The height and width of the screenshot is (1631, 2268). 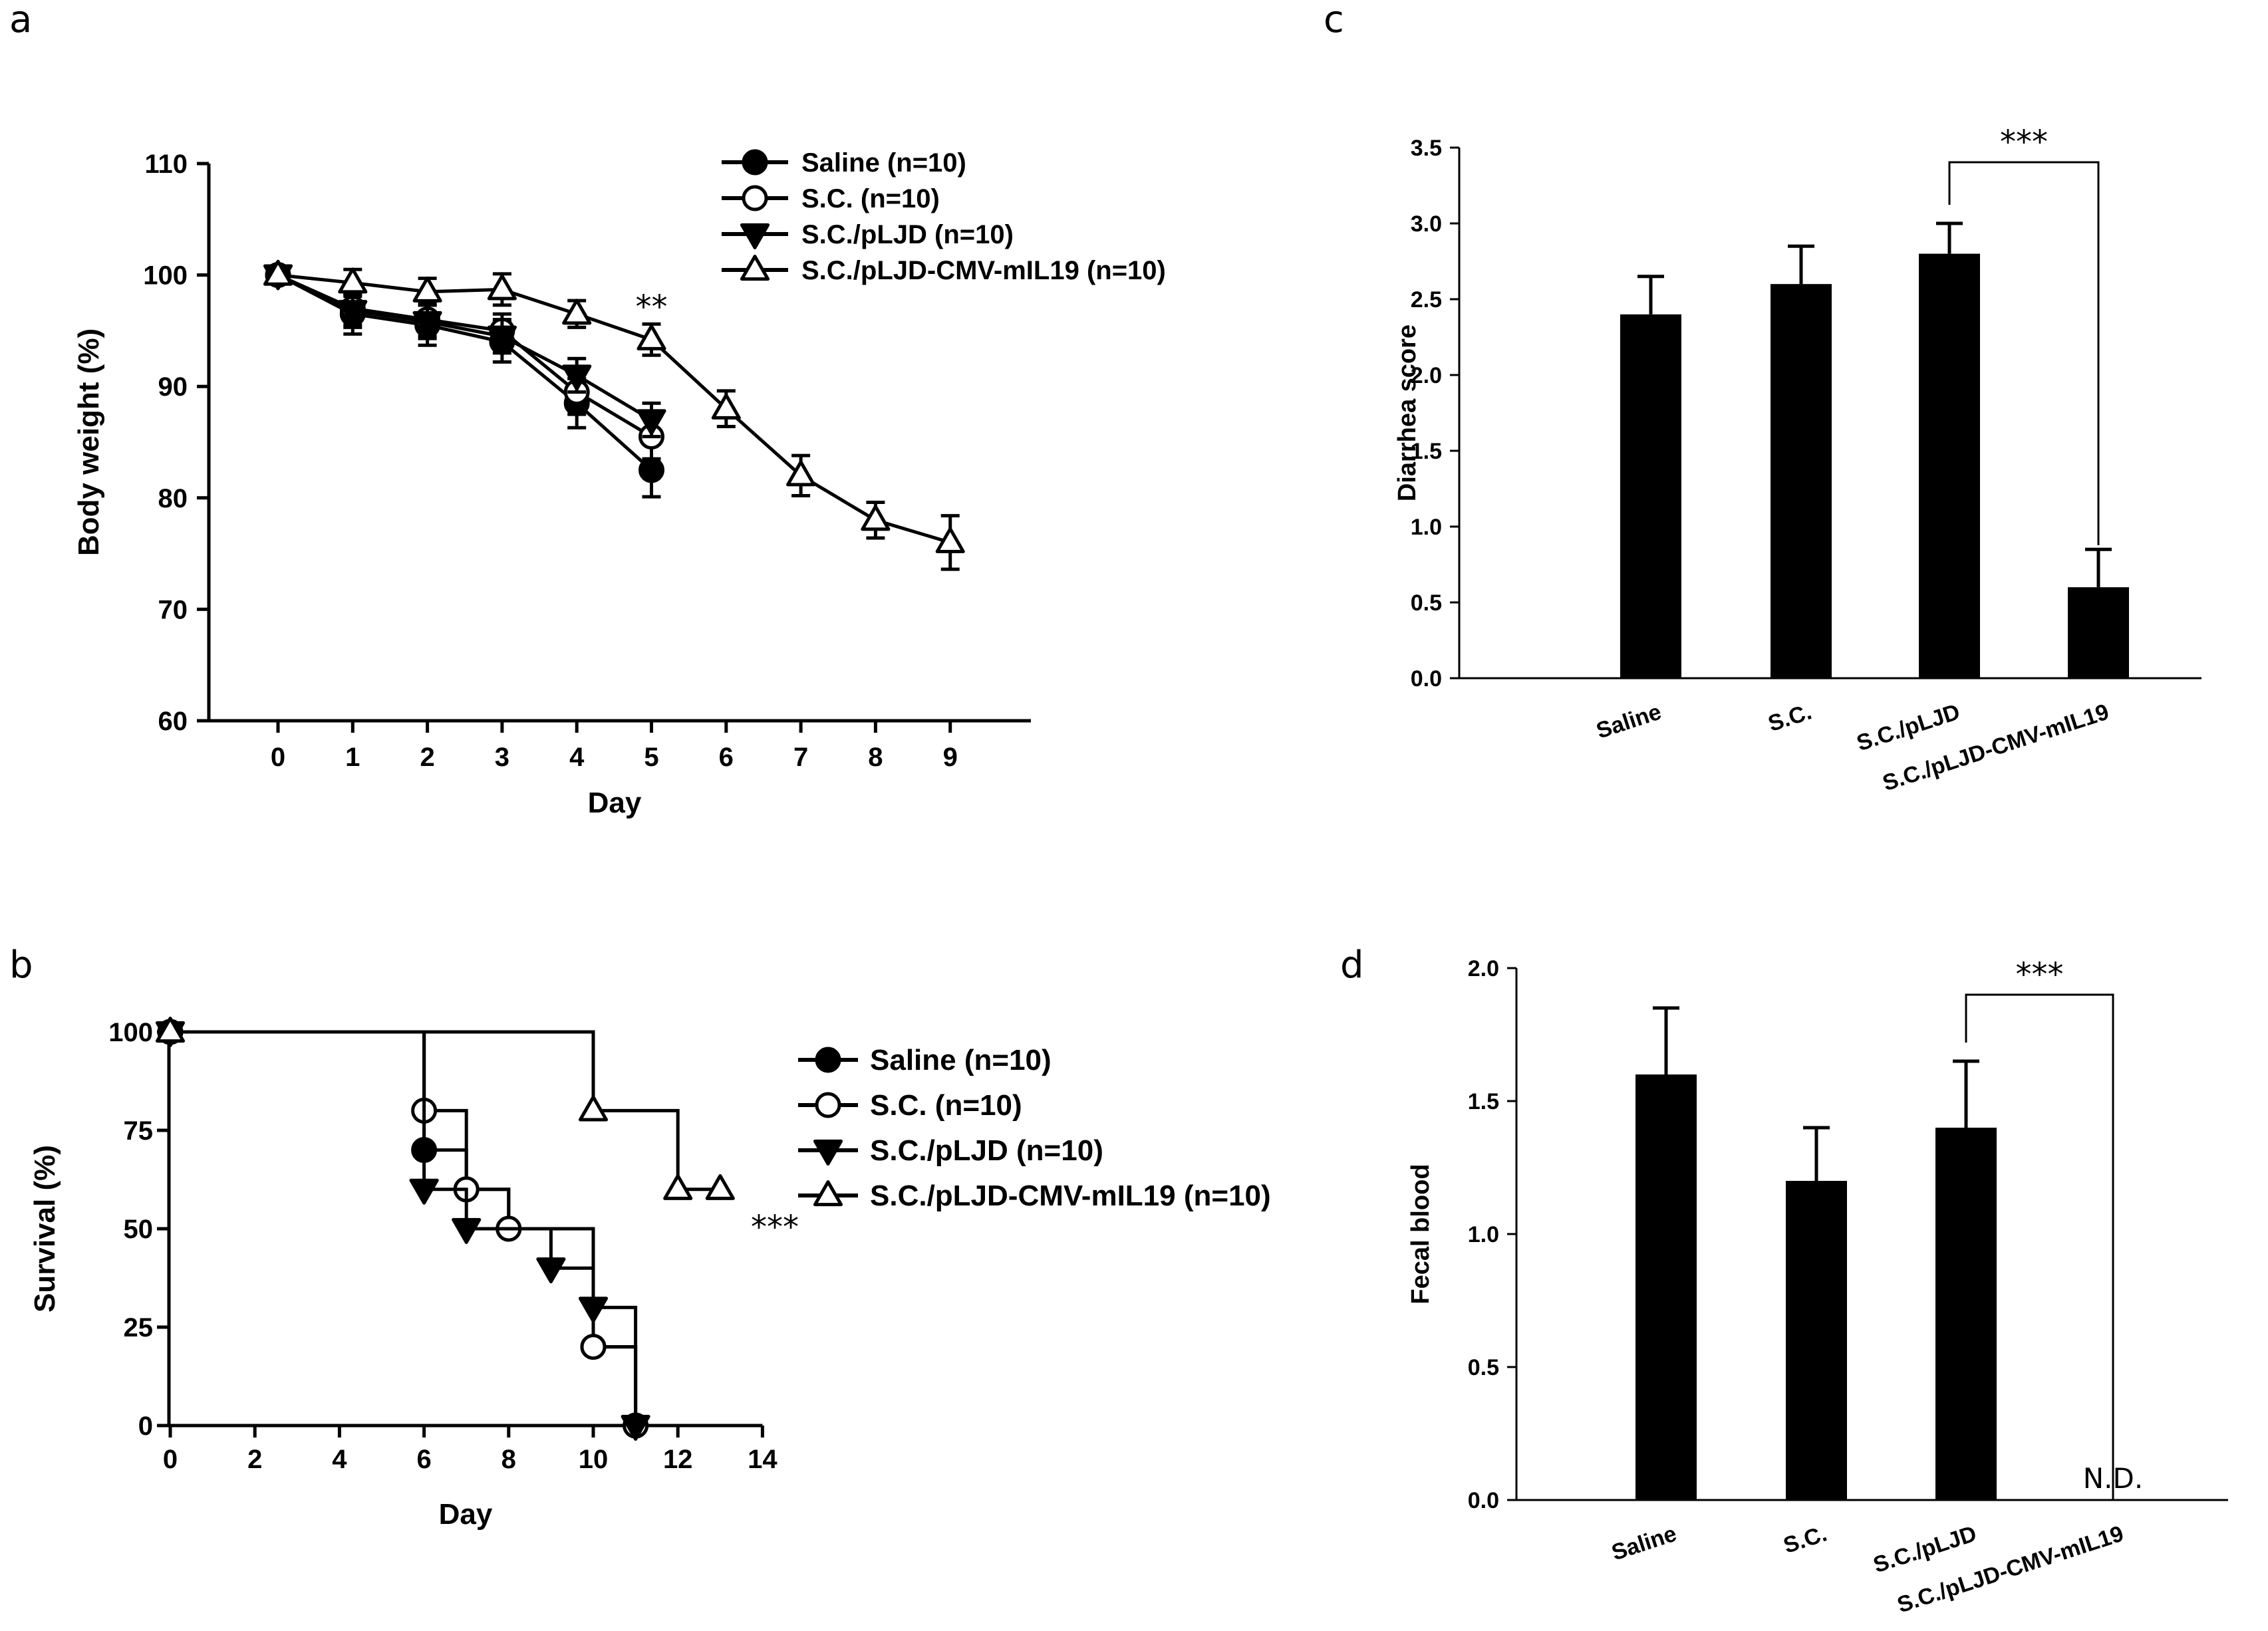 What do you see at coordinates (1426, 224) in the screenshot?
I see `y-tick-label: 3.0` at bounding box center [1426, 224].